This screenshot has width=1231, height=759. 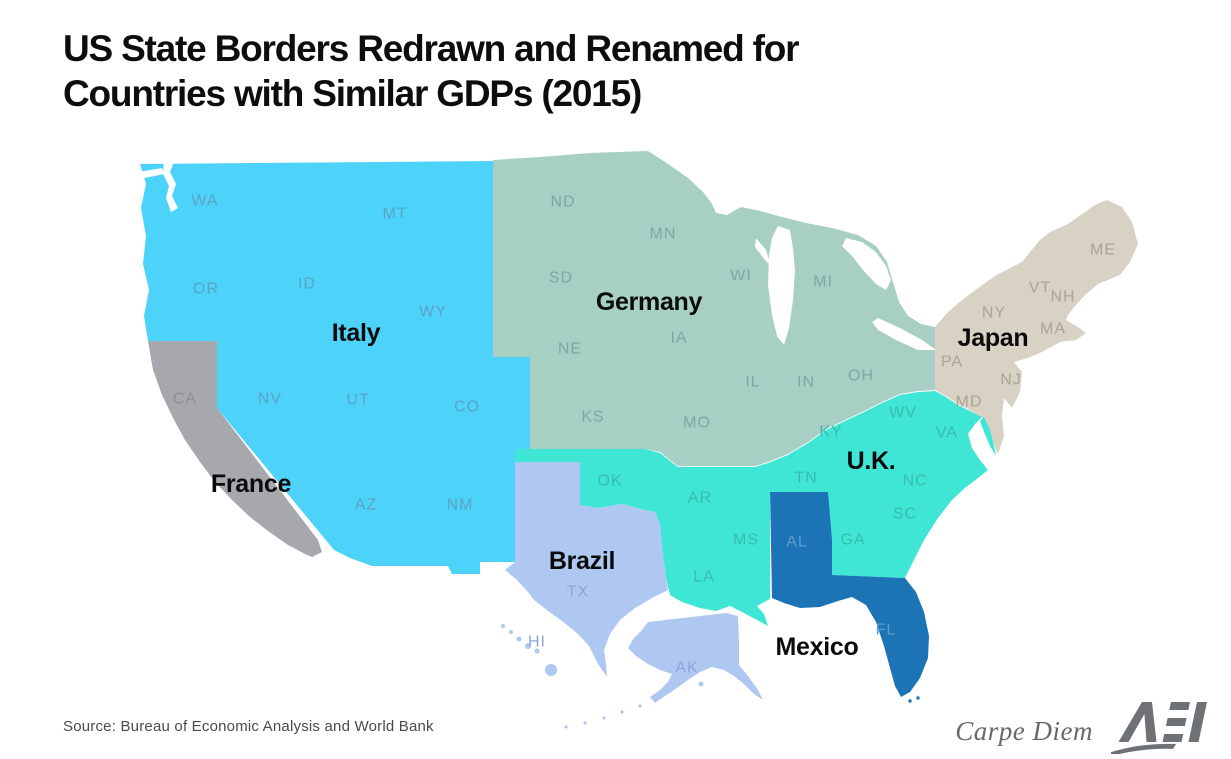 What do you see at coordinates (503, 626) in the screenshot?
I see `region-brazil-hawaii` at bounding box center [503, 626].